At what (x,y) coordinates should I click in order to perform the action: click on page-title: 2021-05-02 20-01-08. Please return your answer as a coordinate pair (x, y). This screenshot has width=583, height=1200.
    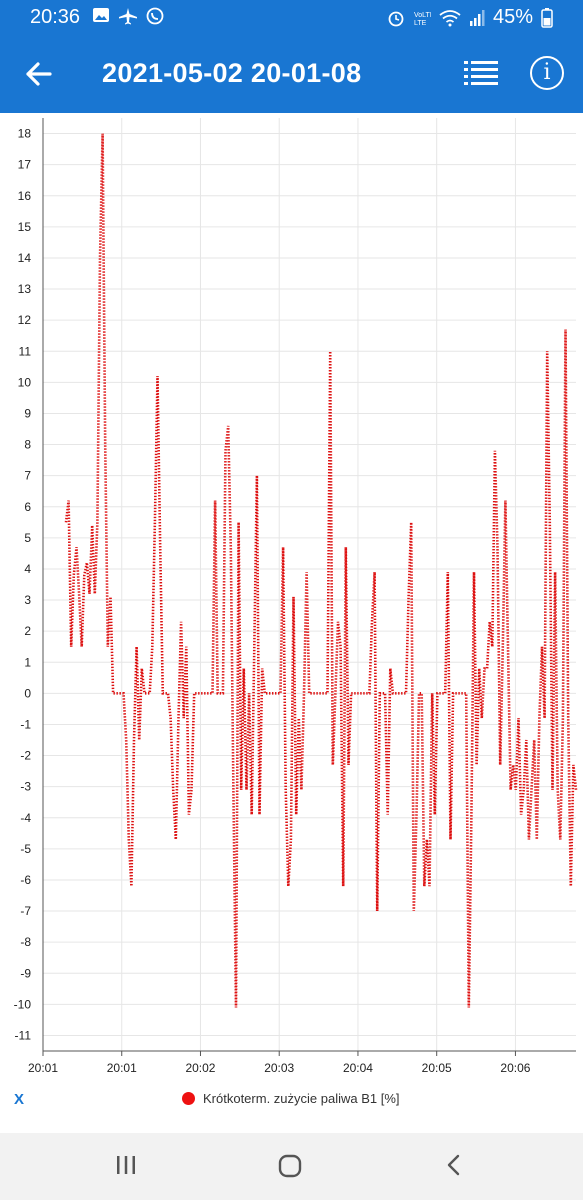
    Looking at the image, I should click on (232, 73).